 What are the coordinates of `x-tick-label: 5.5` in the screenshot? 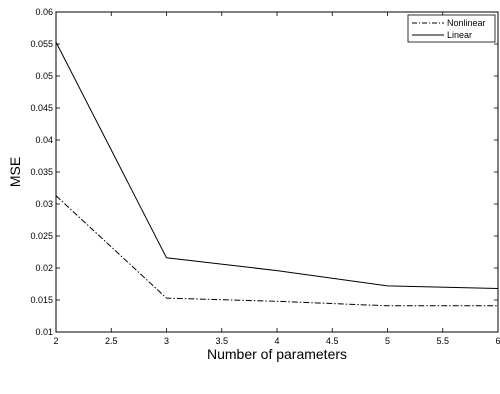 It's located at (442, 341).